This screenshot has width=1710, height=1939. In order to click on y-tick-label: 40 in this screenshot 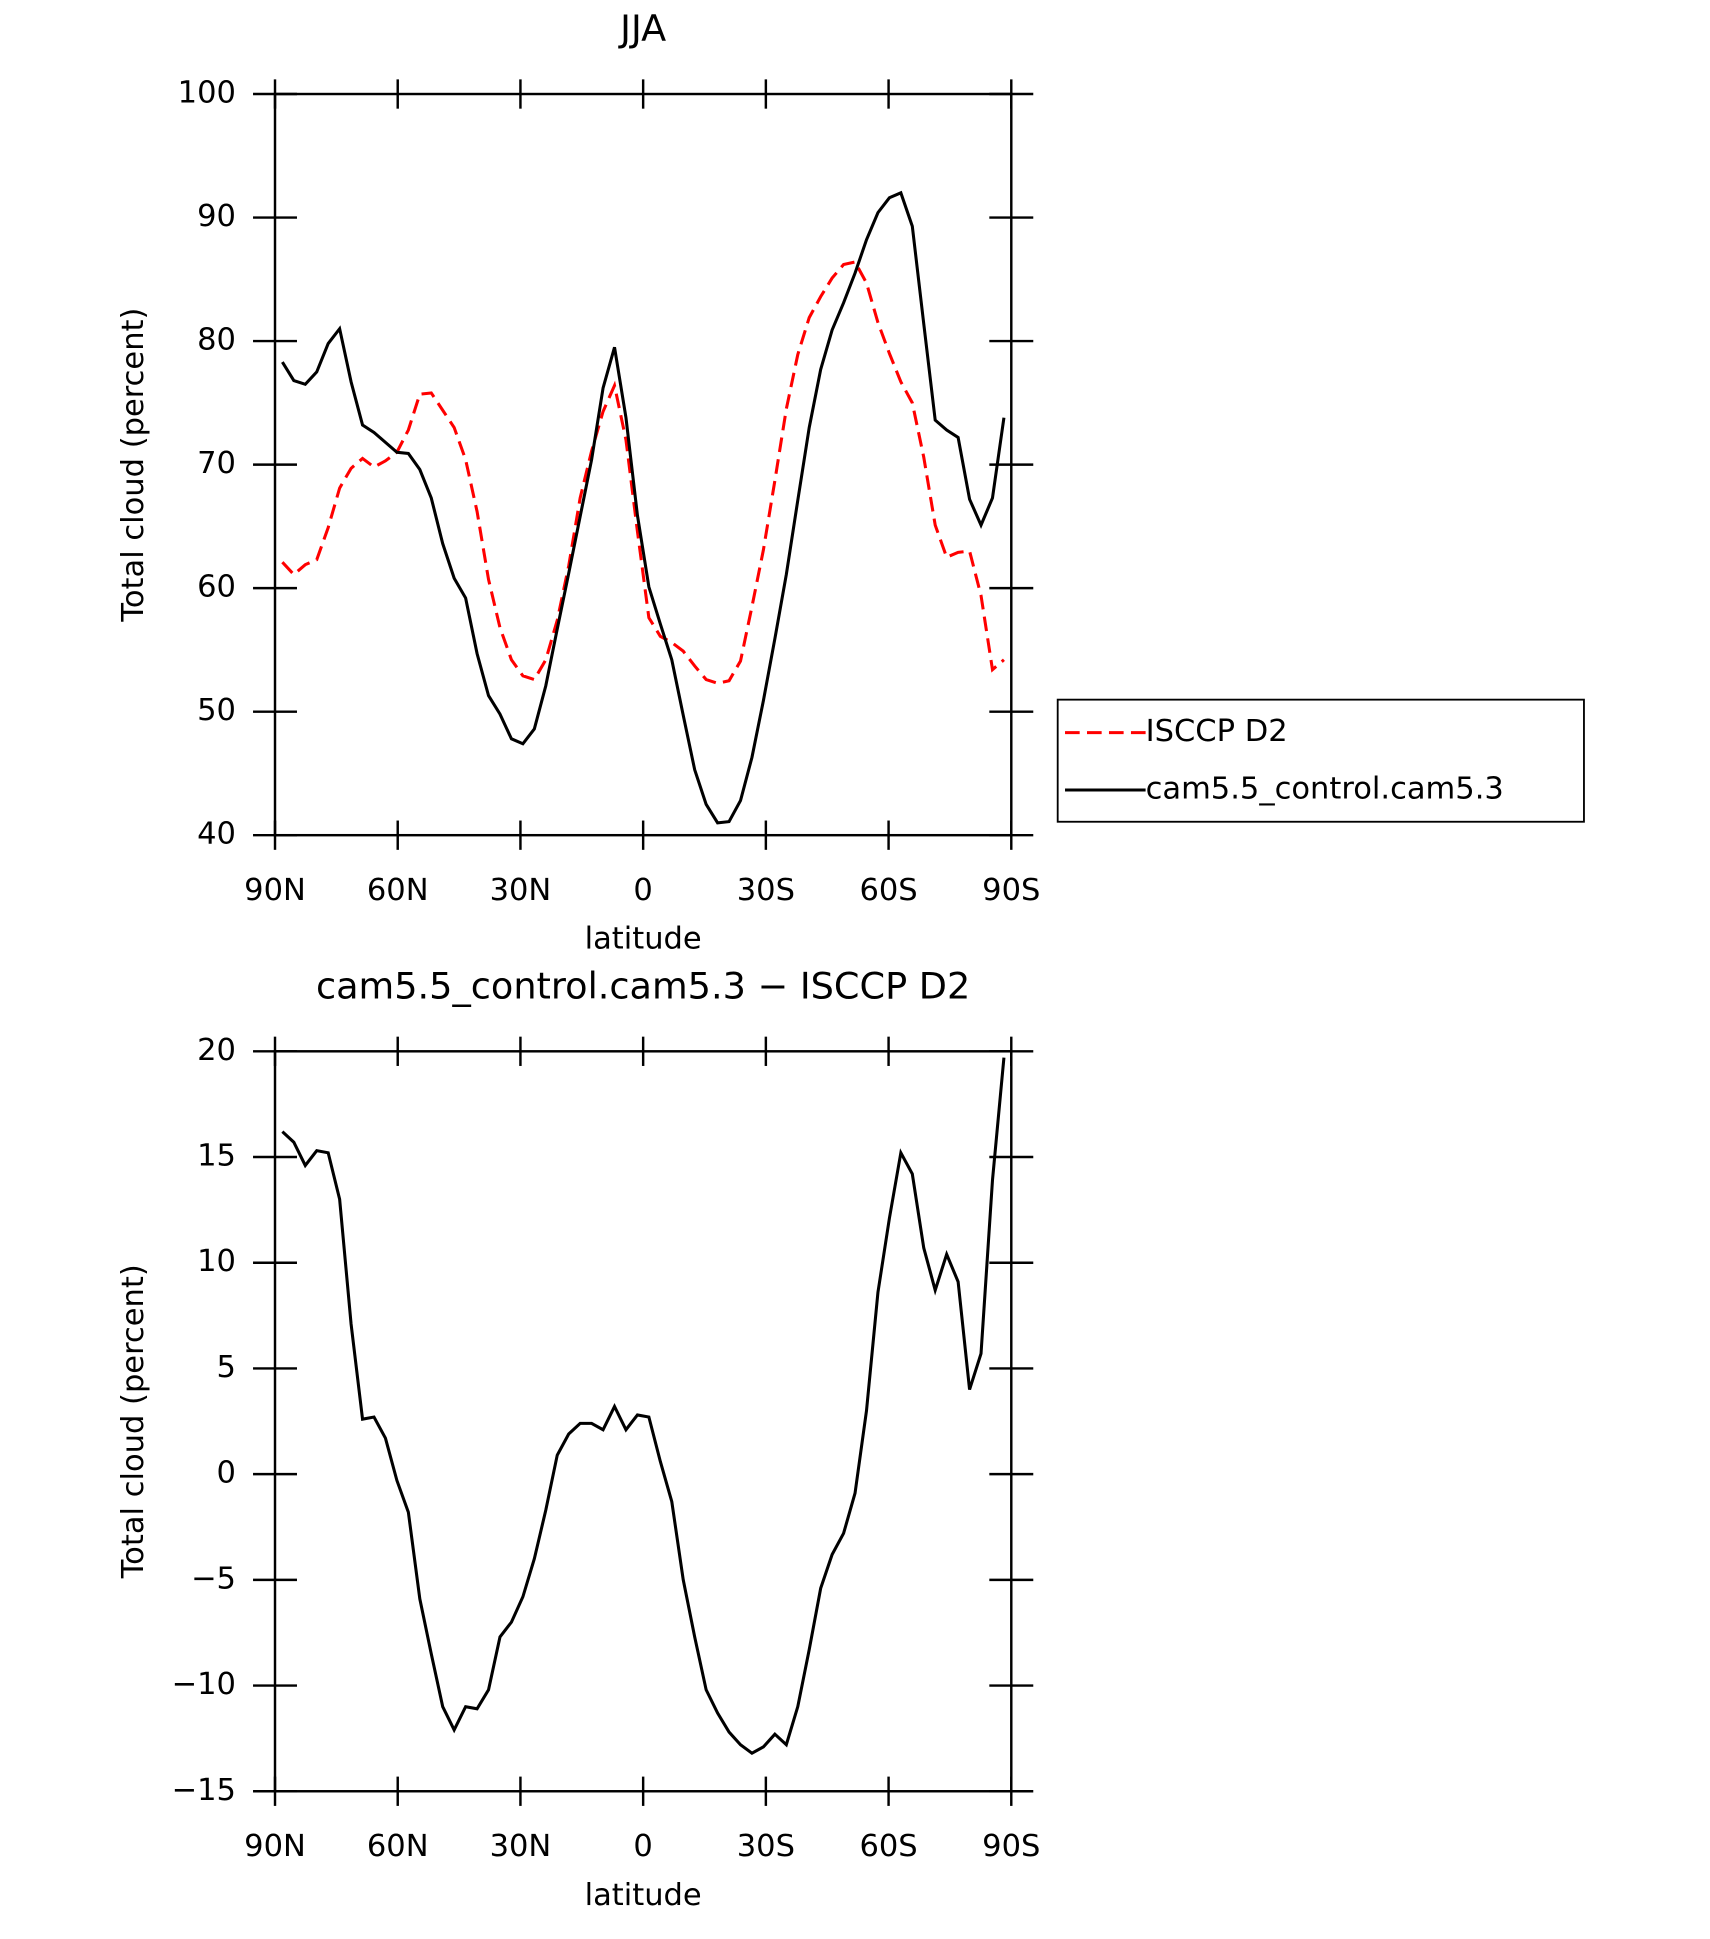, I will do `click(216, 834)`.